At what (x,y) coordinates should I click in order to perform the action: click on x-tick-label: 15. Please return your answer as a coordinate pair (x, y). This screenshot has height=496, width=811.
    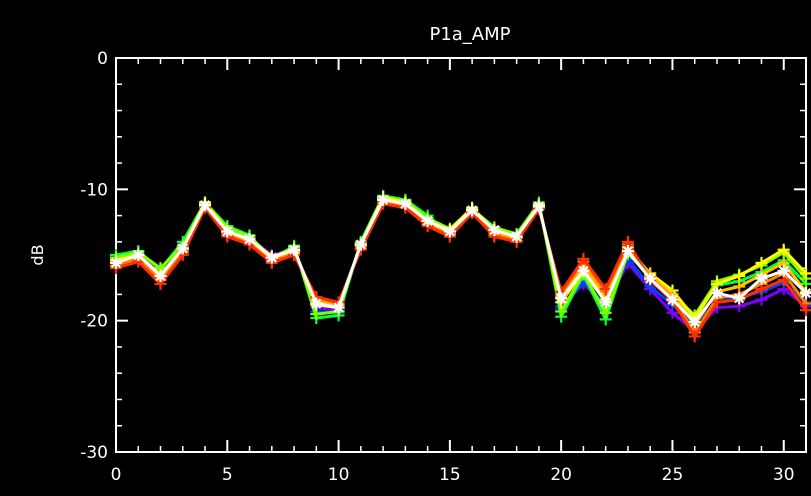
    Looking at the image, I should click on (450, 475).